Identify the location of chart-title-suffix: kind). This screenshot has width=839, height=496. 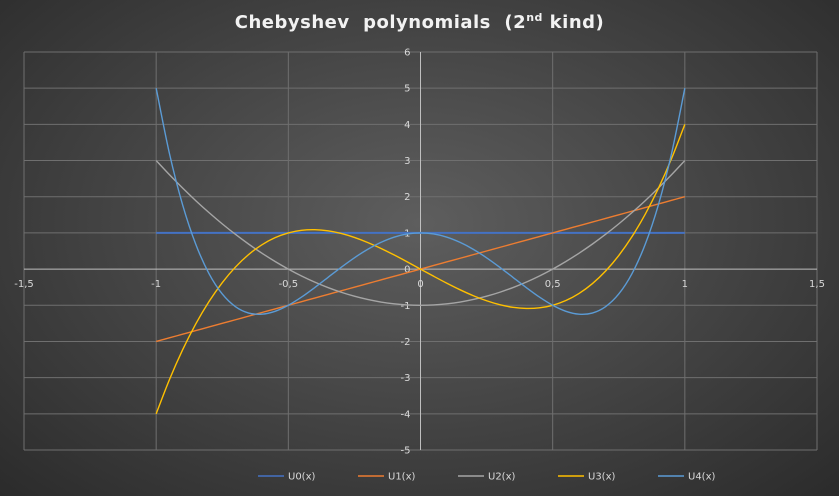
(573, 22).